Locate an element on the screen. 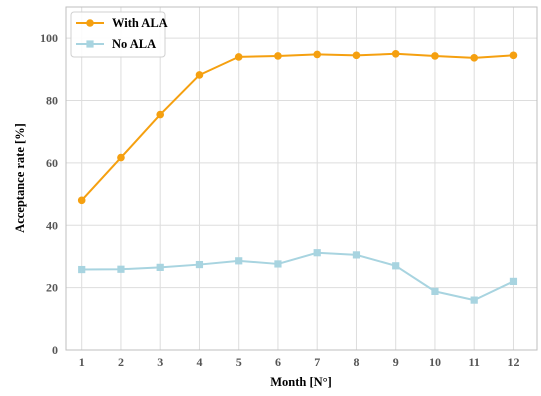 This screenshot has height=396, width=541. x-tick-label: 12 is located at coordinates (513, 362).